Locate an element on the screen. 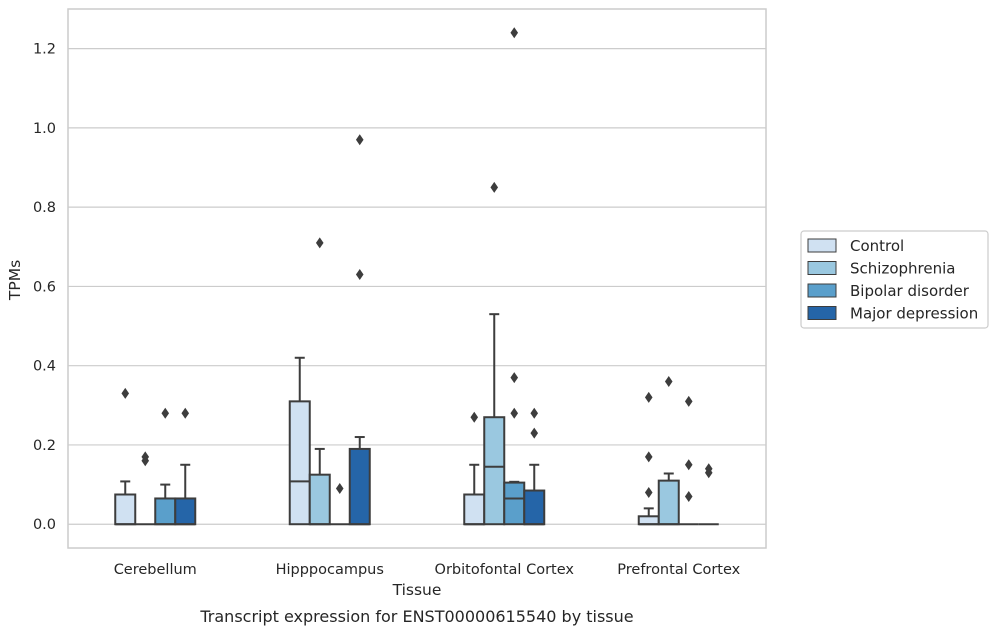 Image resolution: width=997 pixels, height=634 pixels. legend-label: Control is located at coordinates (877, 246).